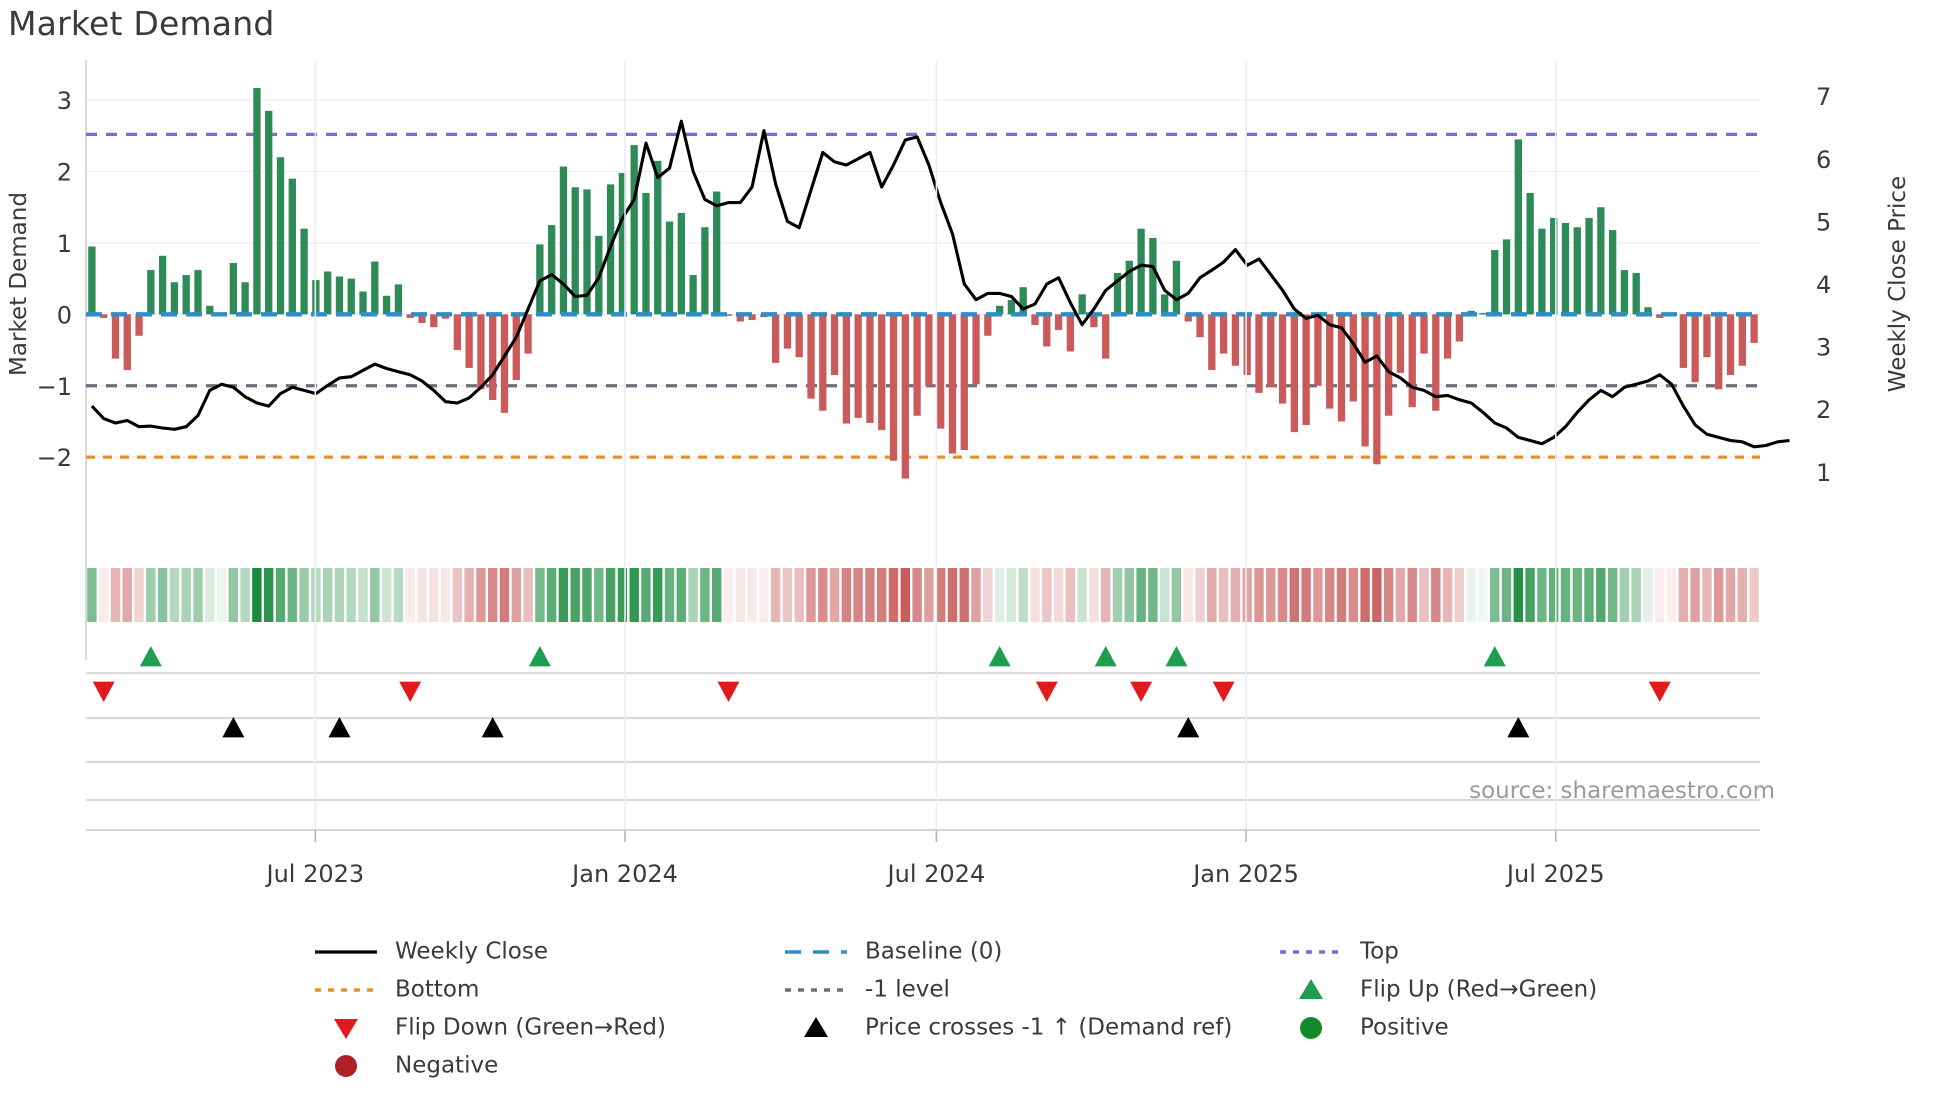 This screenshot has width=1960, height=1102. I want to click on legend-triangle-down-icon, so click(346, 1029).